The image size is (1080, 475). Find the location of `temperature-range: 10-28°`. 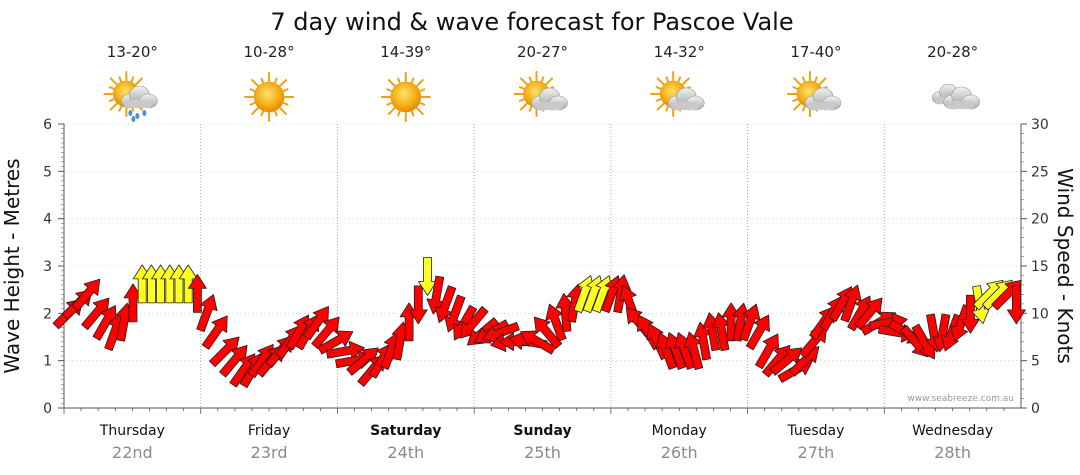

temperature-range: 10-28° is located at coordinates (269, 52).